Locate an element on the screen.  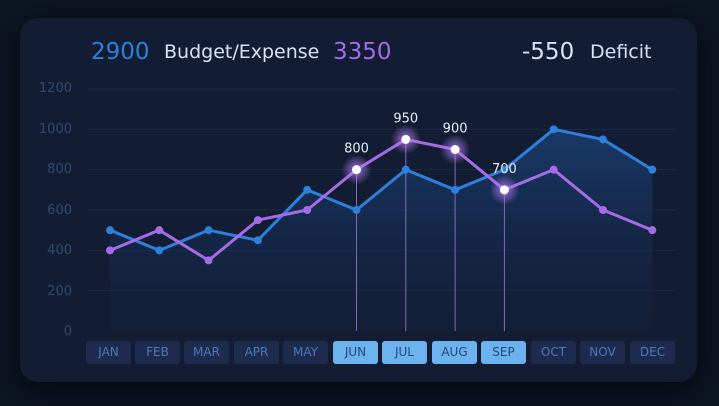
y-tick-400: 400 is located at coordinates (59, 250).